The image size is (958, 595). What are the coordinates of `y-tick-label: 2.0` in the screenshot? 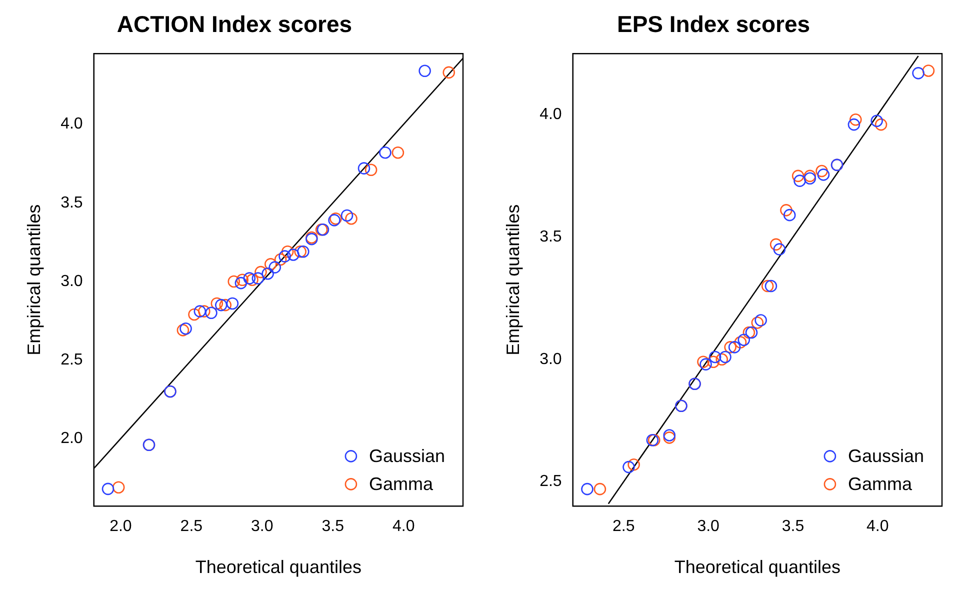 It's located at (71, 439).